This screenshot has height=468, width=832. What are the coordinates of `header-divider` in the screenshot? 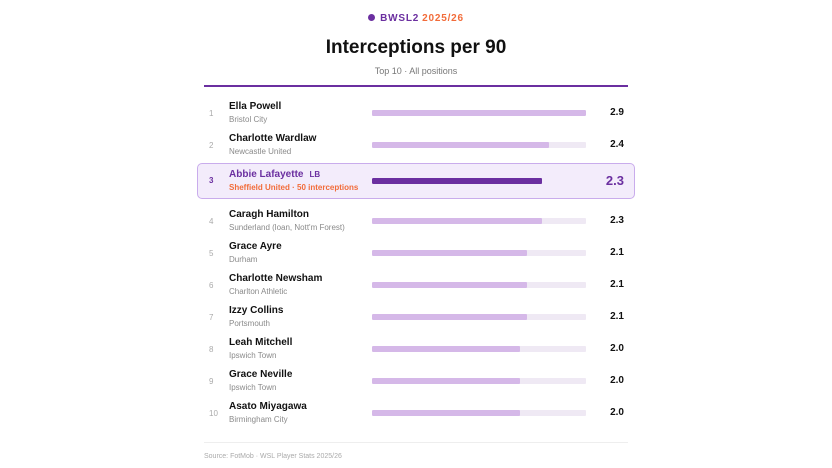 It's located at (416, 86).